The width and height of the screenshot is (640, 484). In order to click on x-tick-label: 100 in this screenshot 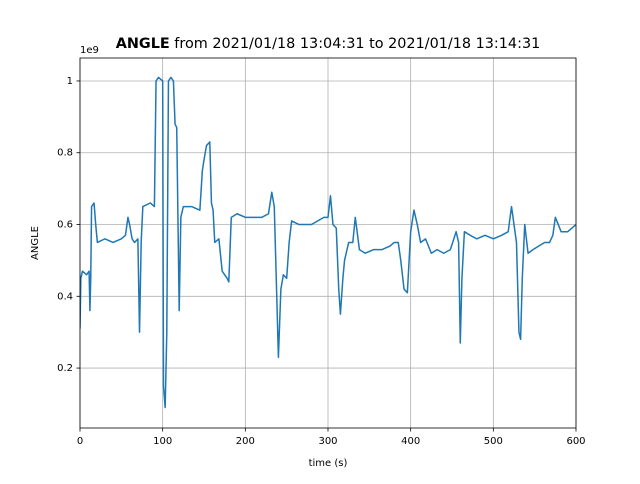, I will do `click(162, 441)`.